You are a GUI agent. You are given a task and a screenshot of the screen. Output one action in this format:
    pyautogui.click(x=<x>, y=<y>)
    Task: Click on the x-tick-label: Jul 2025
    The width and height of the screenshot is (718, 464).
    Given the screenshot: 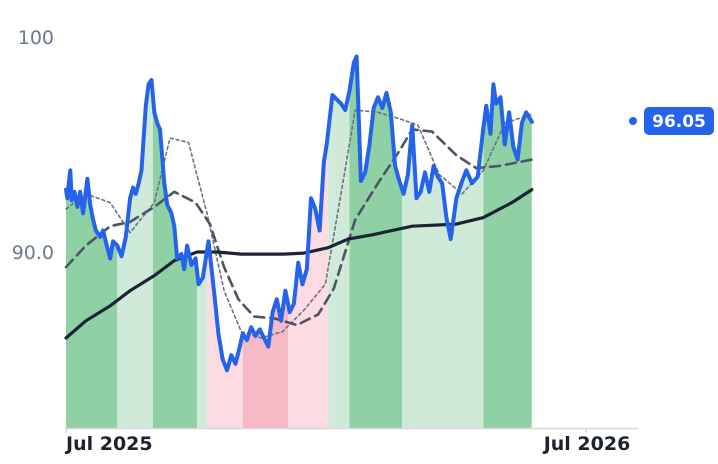 What is the action you would take?
    pyautogui.click(x=108, y=444)
    